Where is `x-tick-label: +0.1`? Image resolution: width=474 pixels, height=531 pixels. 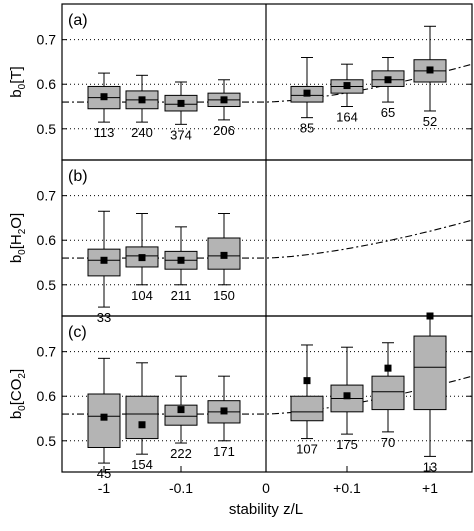 x-tick-label: +0.1 is located at coordinates (347, 488).